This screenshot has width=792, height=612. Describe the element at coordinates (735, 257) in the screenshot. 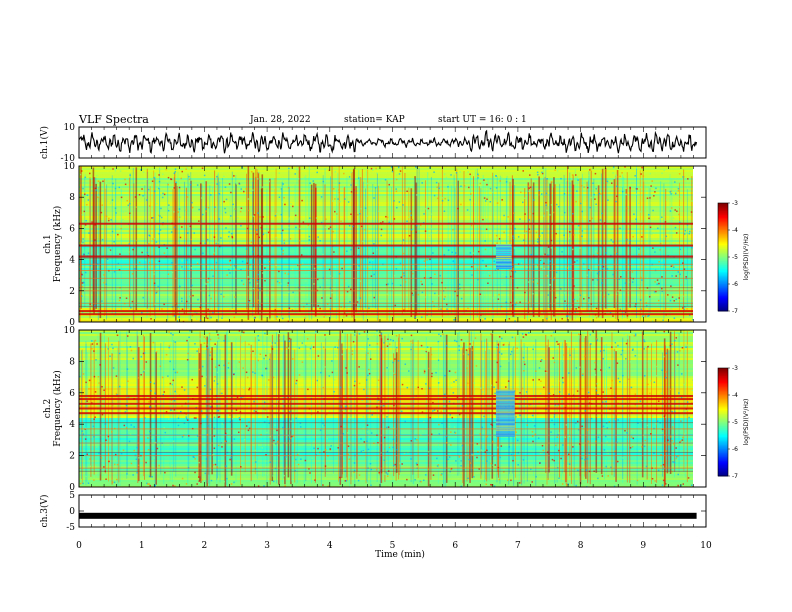

I see `ch1-spectrogram-colorbar-tick: -5` at that location.